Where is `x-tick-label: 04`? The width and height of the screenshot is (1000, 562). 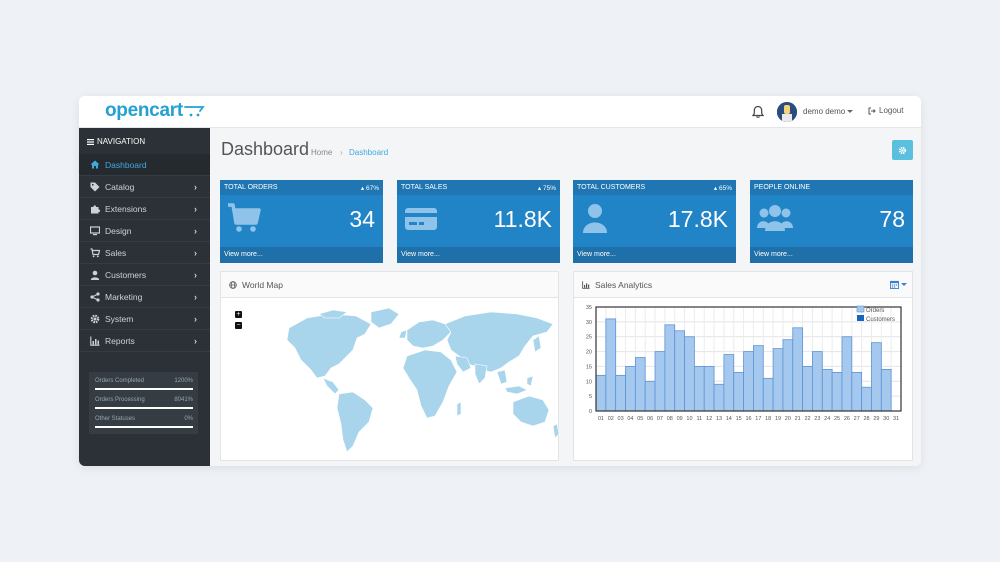 x-tick-label: 04 is located at coordinates (630, 419).